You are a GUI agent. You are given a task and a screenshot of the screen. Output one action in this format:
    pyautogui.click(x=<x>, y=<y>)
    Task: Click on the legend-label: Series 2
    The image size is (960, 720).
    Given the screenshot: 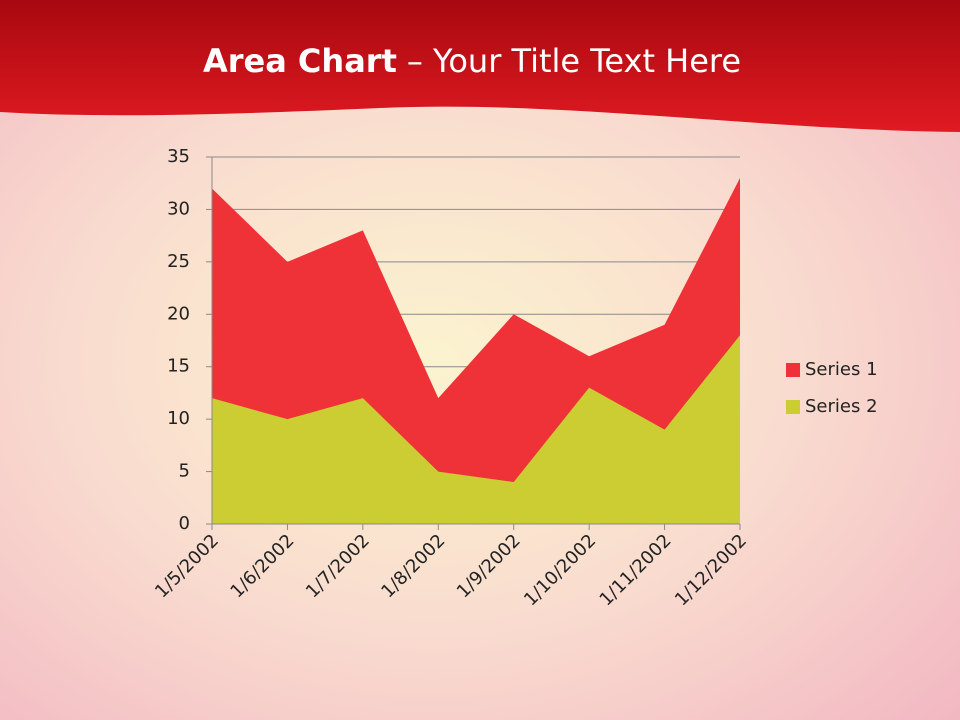 What is the action you would take?
    pyautogui.click(x=841, y=406)
    